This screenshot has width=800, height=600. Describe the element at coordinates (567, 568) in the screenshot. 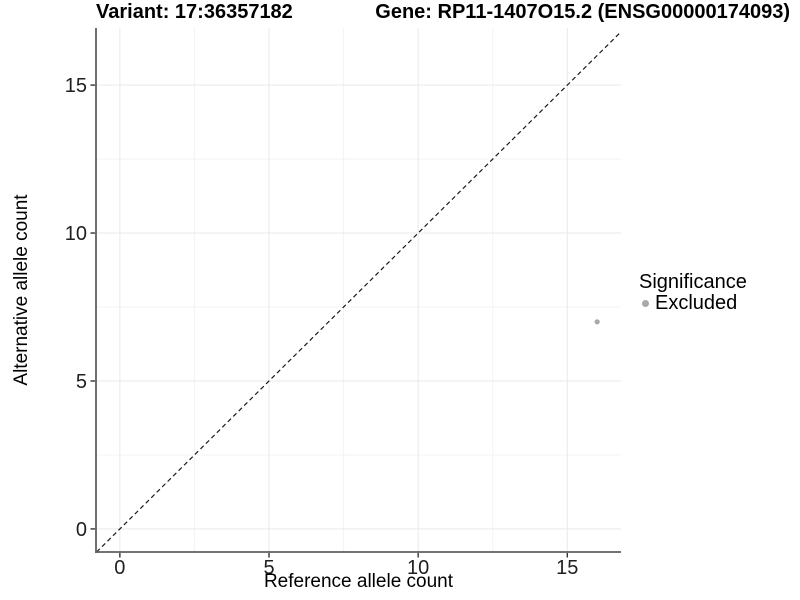

I see `x-tick-label: 15` at that location.